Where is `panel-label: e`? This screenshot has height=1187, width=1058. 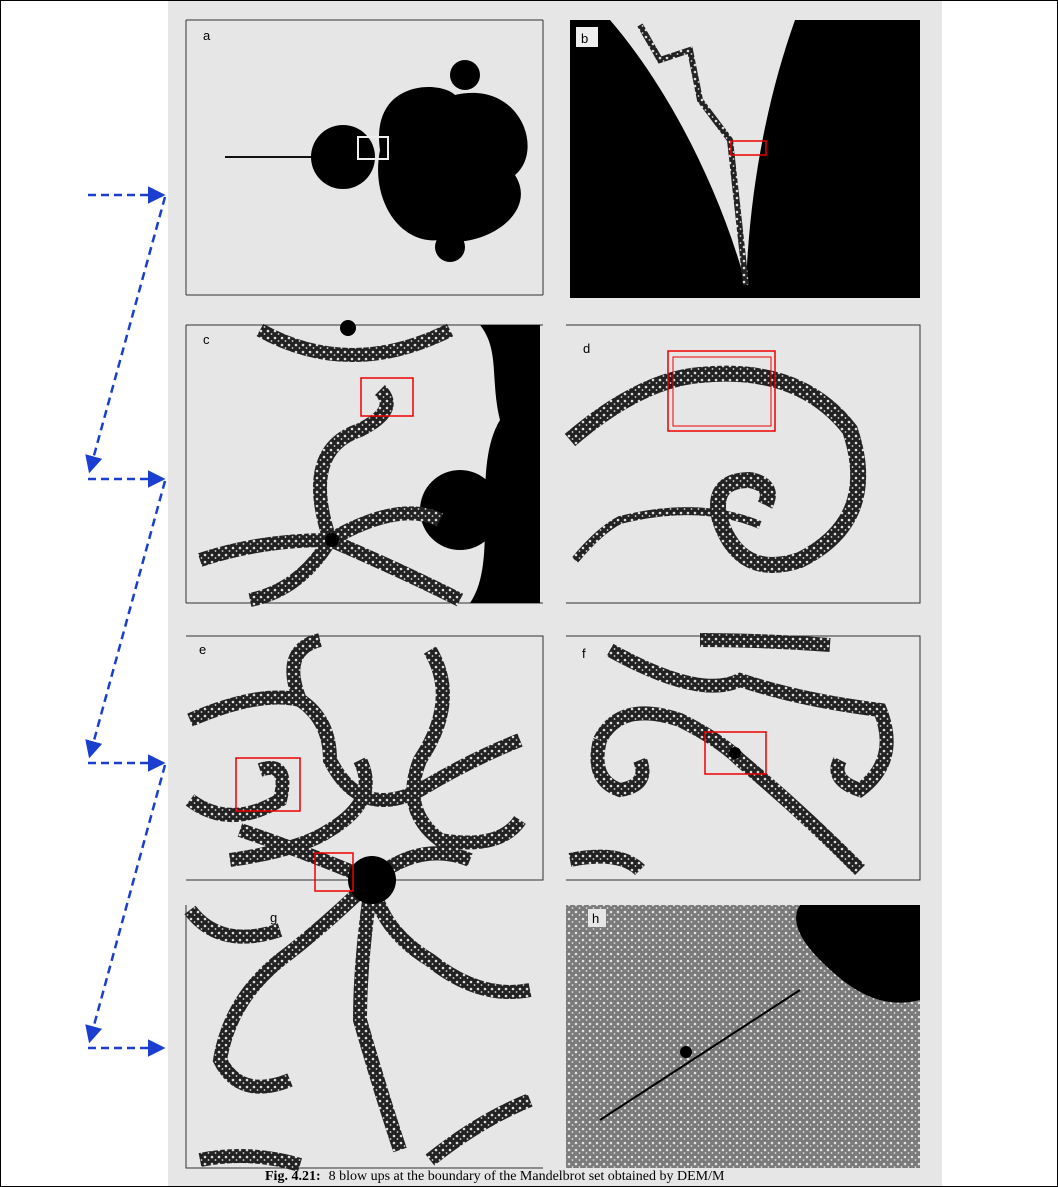 panel-label: e is located at coordinates (202, 649).